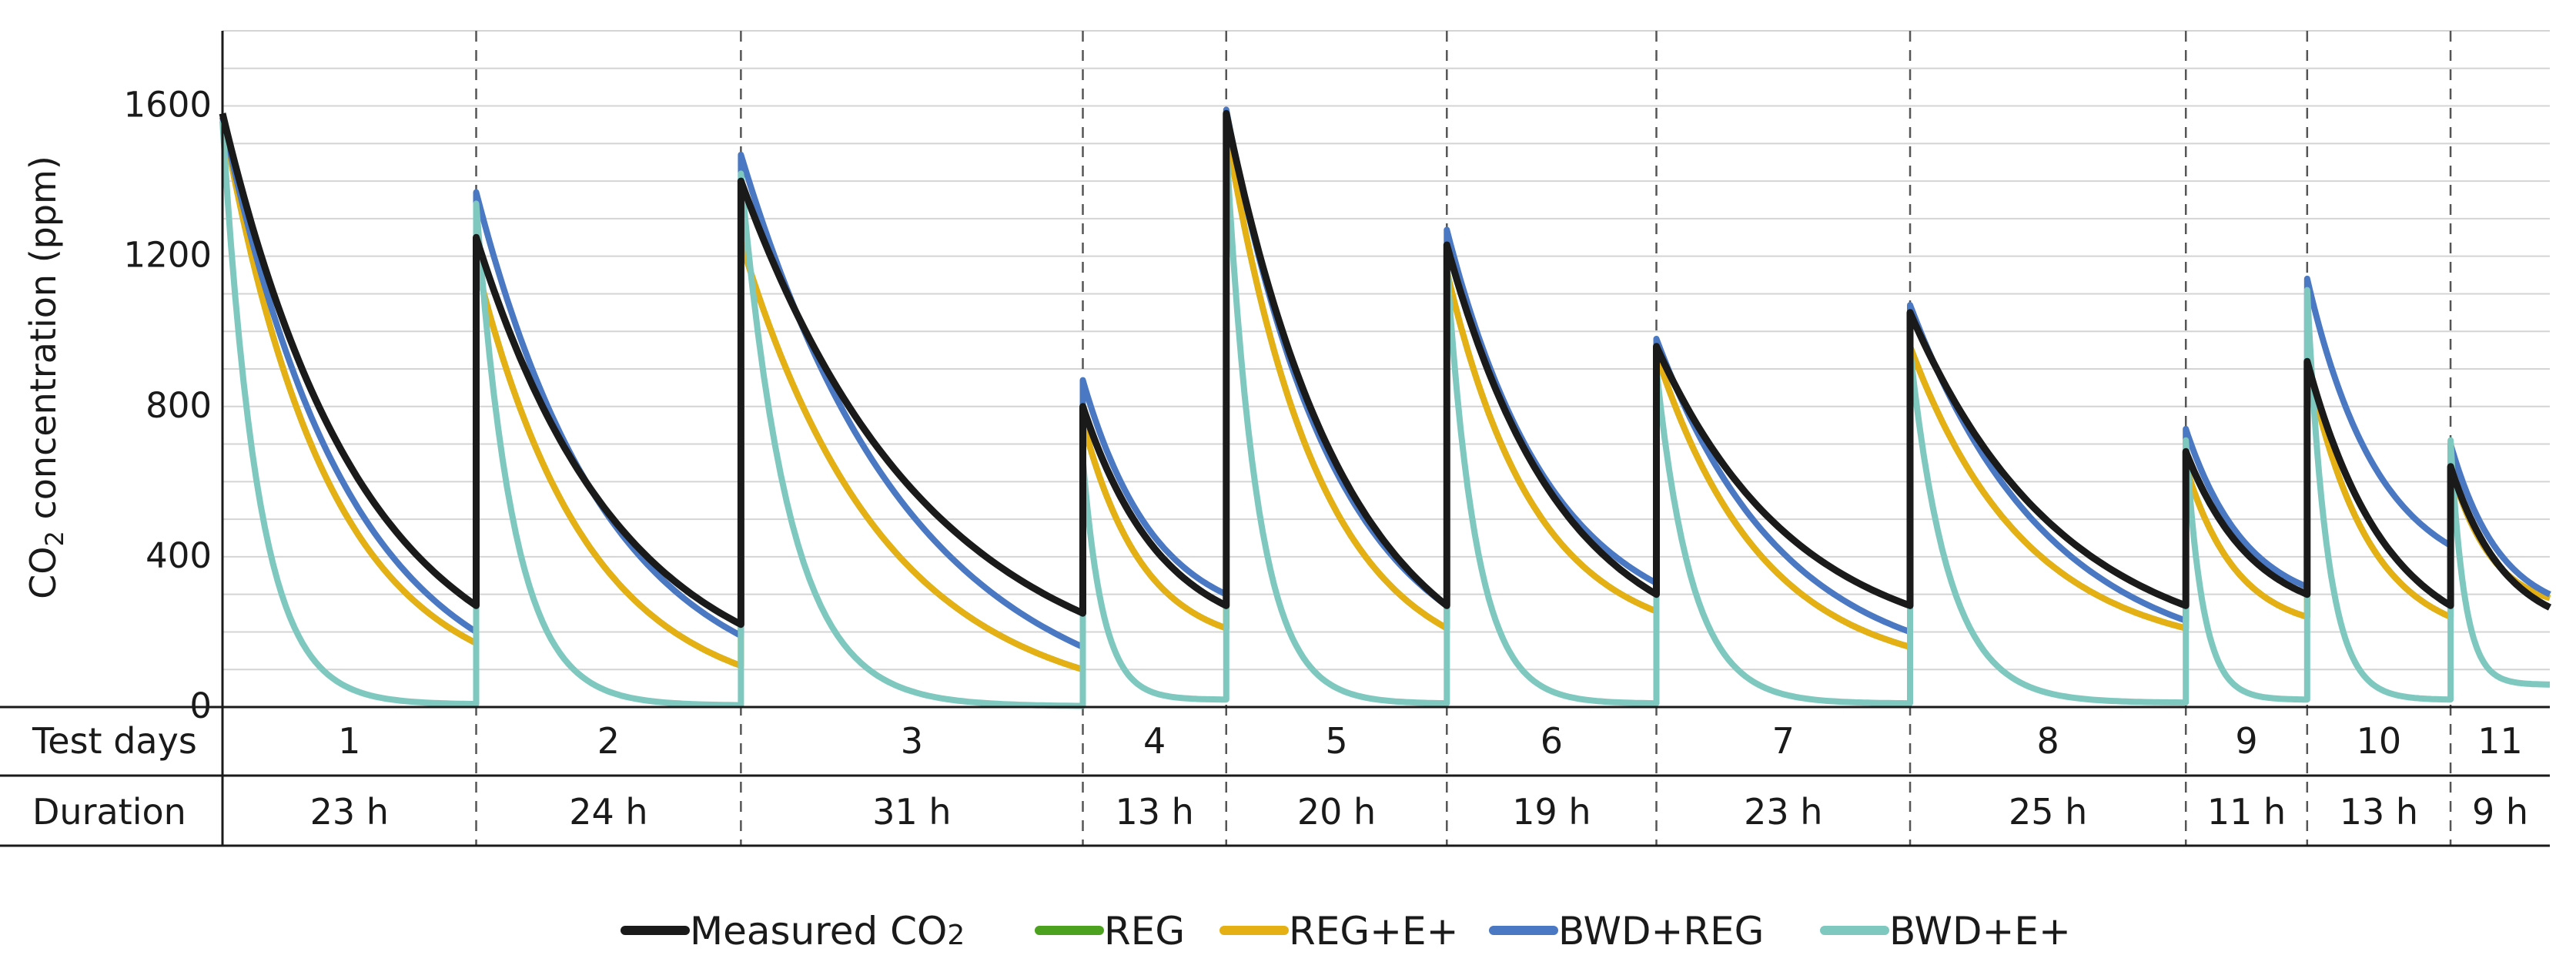 The image size is (2576, 972). Describe the element at coordinates (179, 405) in the screenshot. I see `y-tick-label: 800` at that location.